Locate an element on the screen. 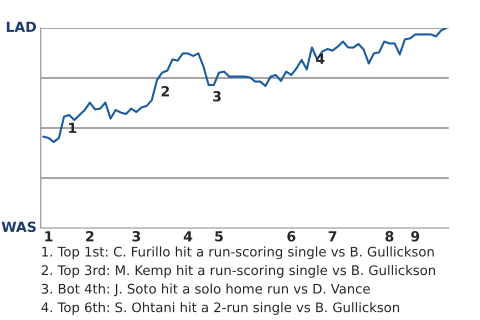 The height and width of the screenshot is (320, 480). x-tick-label: 3 is located at coordinates (136, 236).